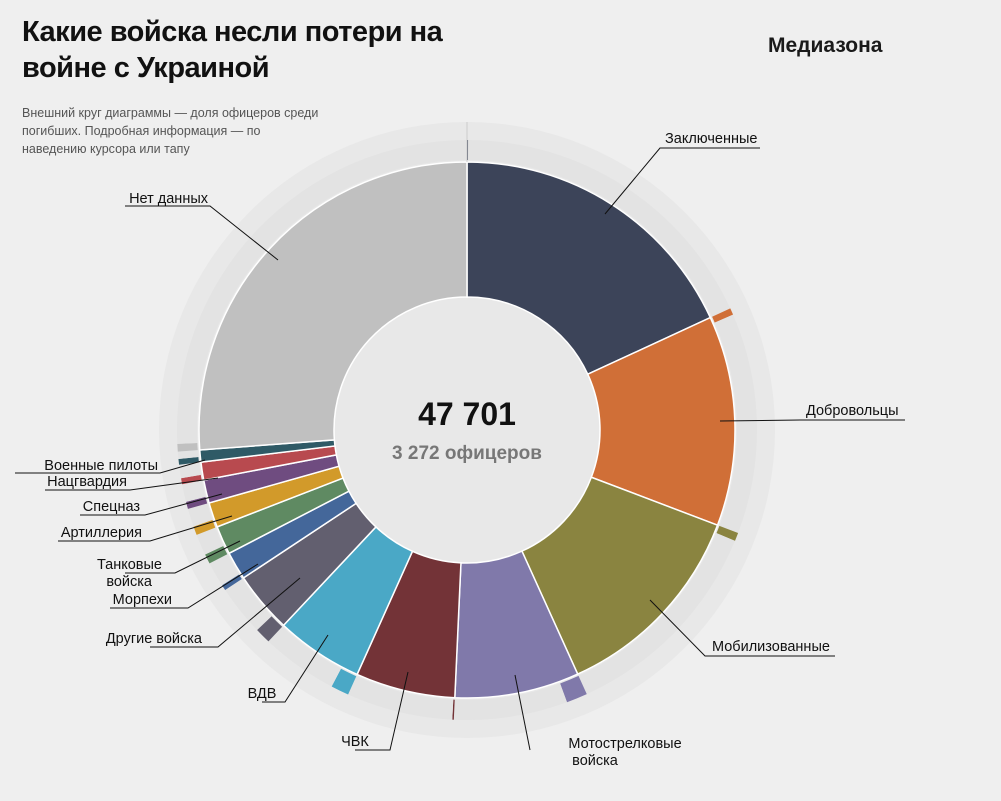 This screenshot has height=801, width=1001. I want to click on slice-label-11: Нацгвардия, so click(87, 482).